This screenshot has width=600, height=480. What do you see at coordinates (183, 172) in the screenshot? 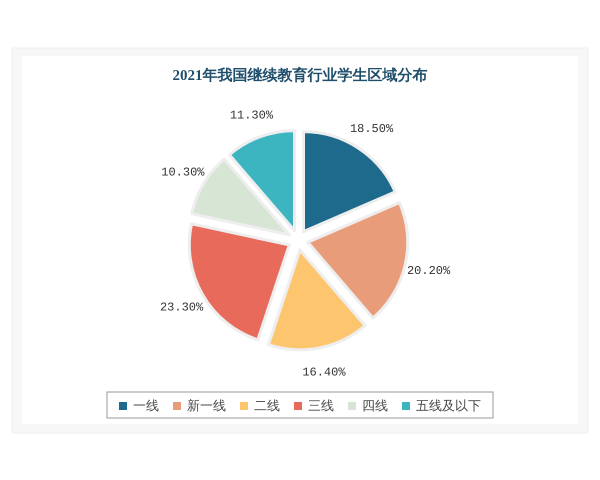
I see `data-label: 10.30%` at bounding box center [183, 172].